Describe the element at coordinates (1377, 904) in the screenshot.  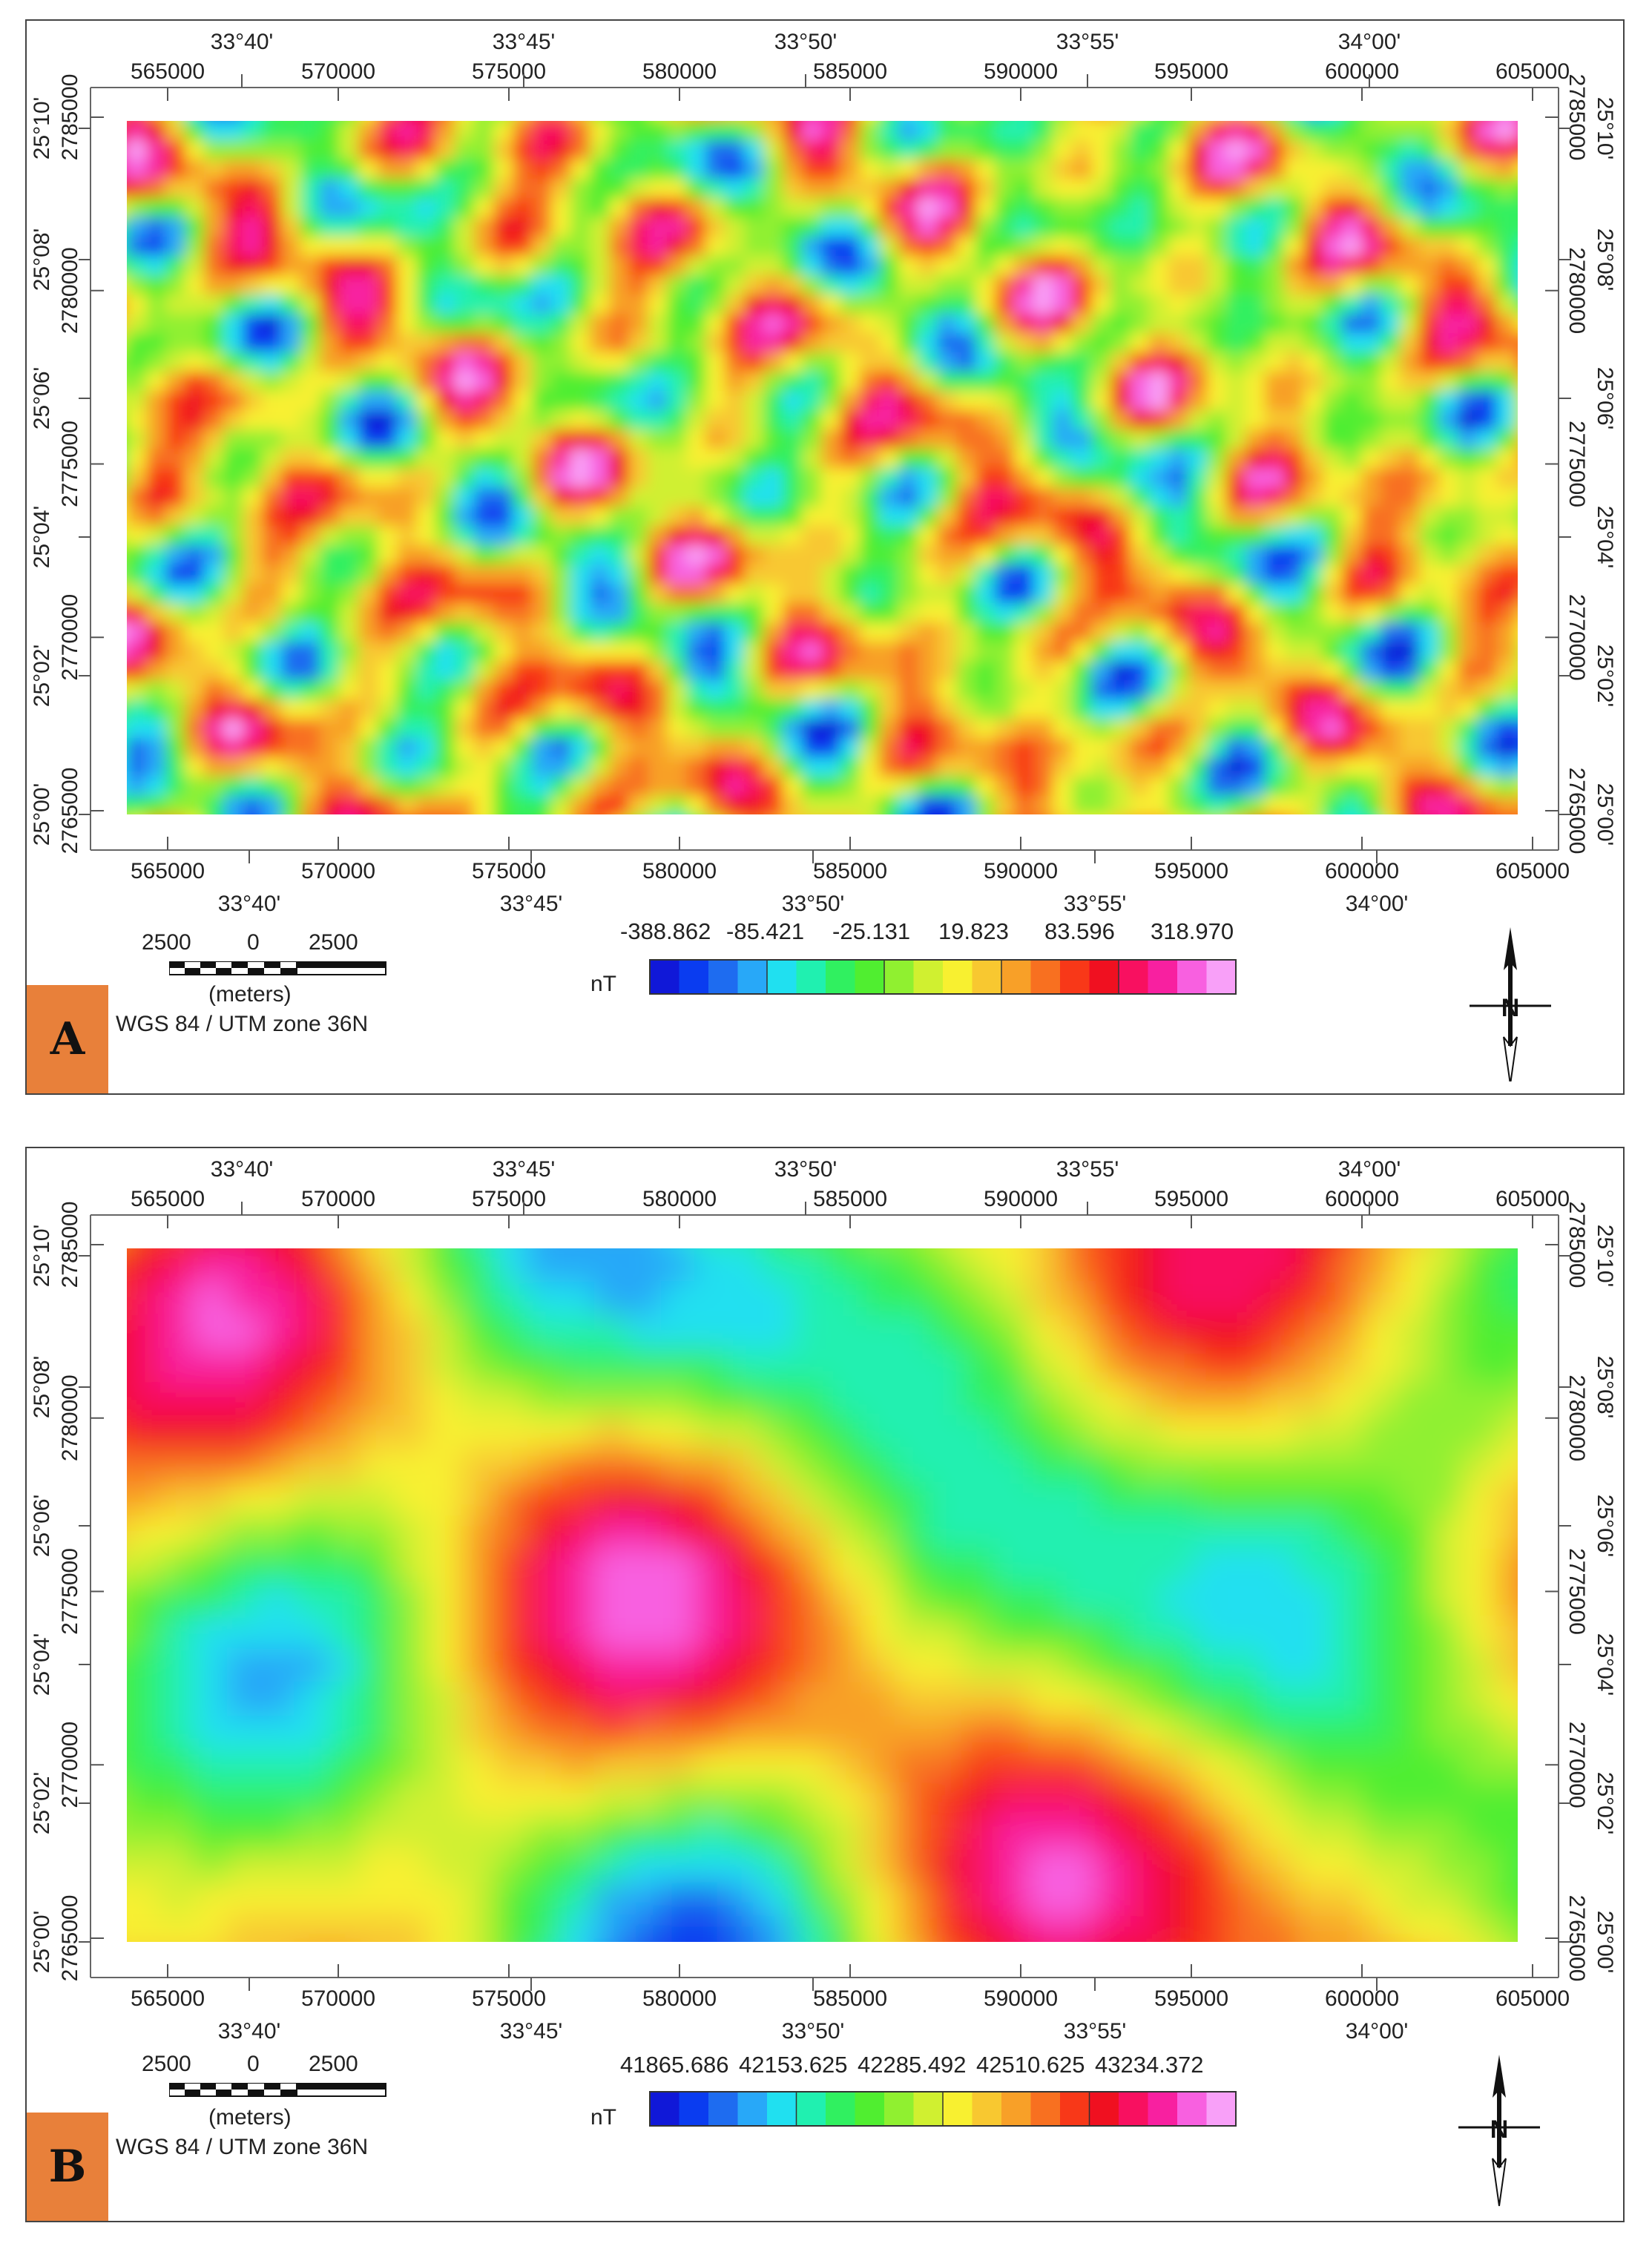
I see `longitude-tick-label: 34°00'` at that location.